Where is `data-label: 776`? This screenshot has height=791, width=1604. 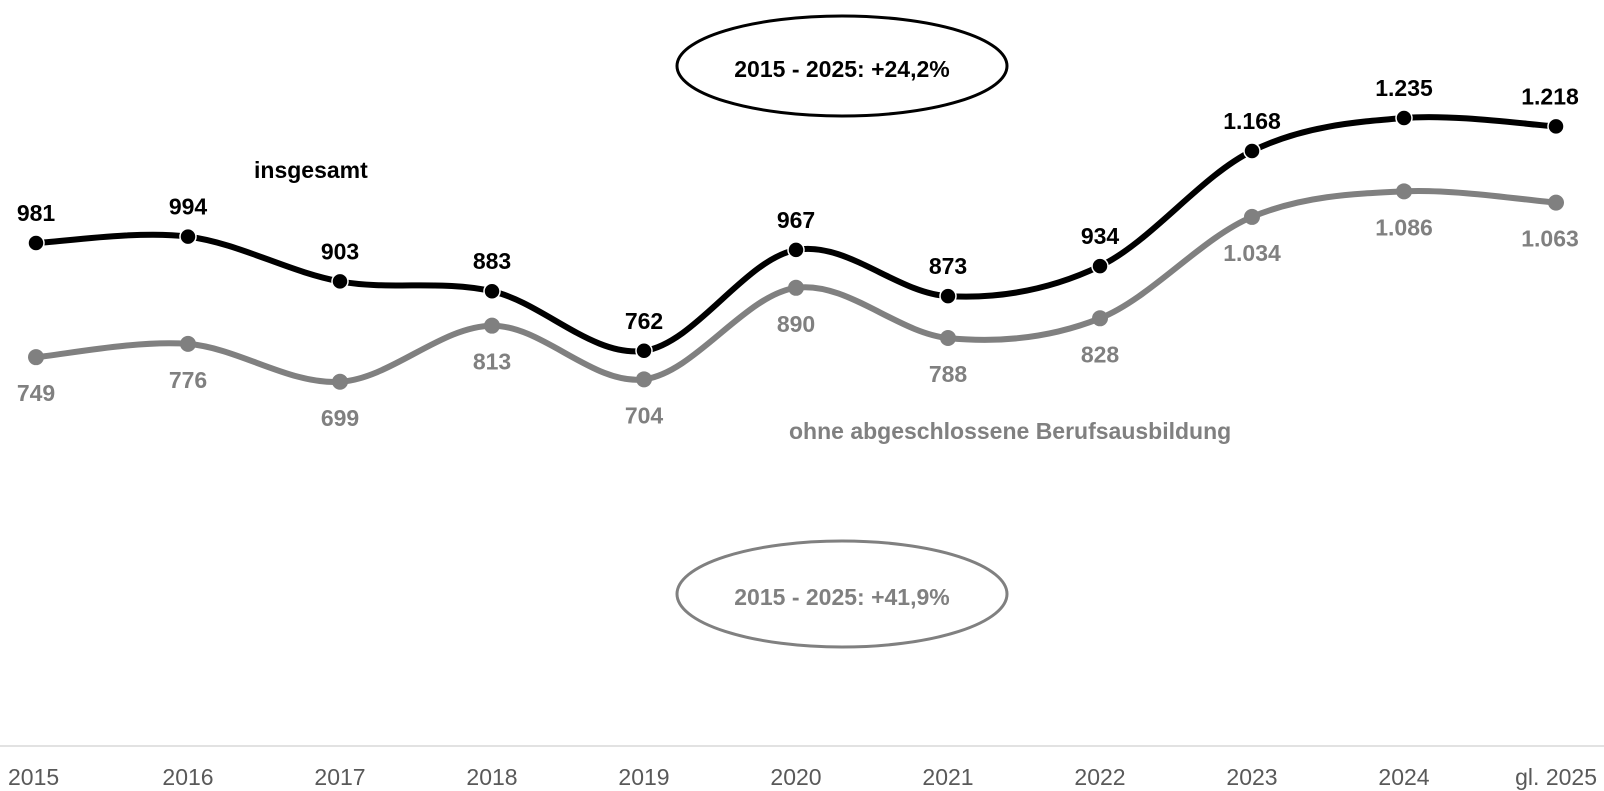 data-label: 776 is located at coordinates (188, 380).